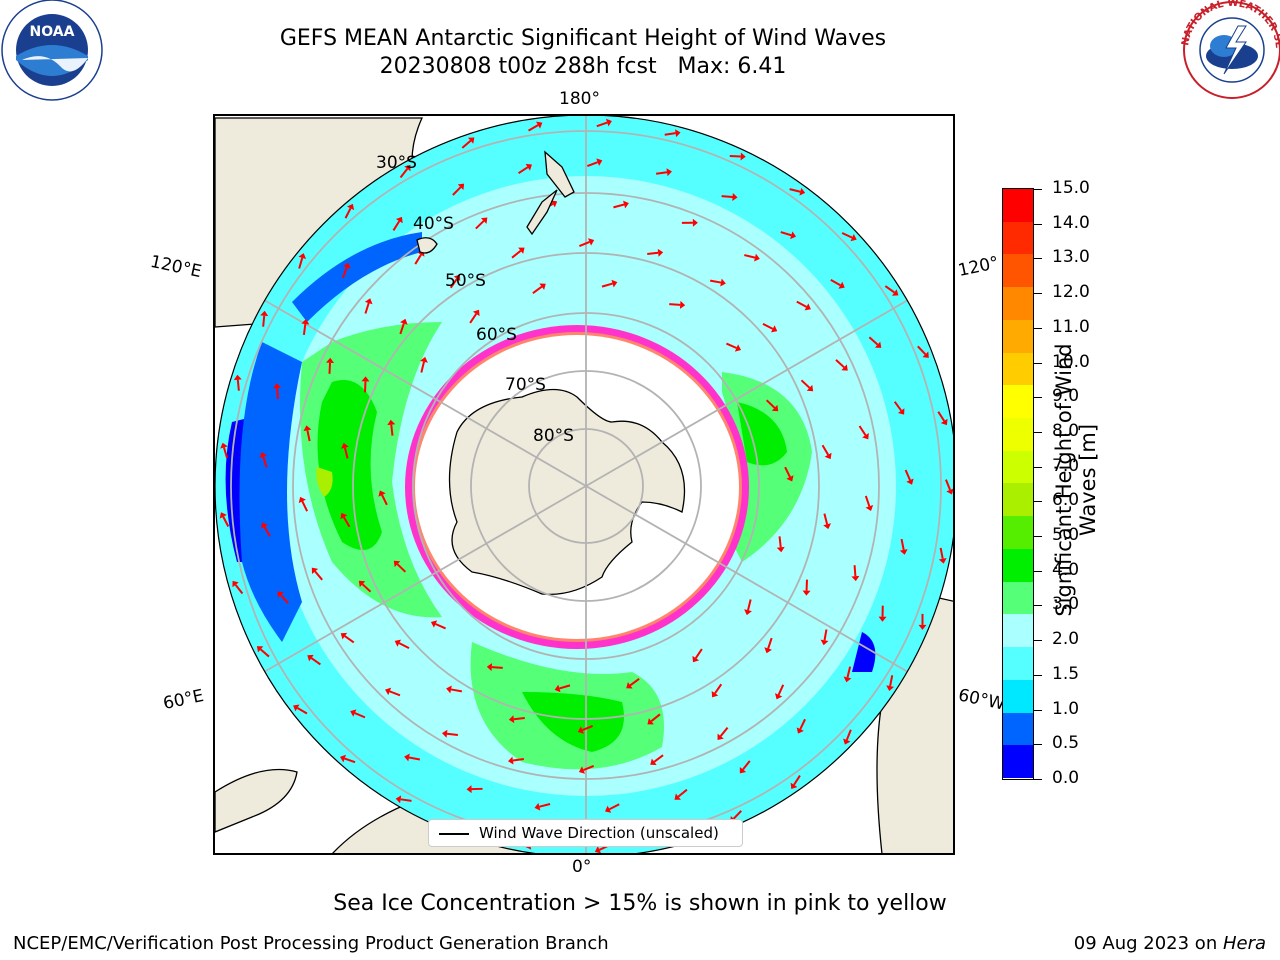 The image size is (1280, 960). What do you see at coordinates (583, 66) in the screenshot?
I see `figure-title-line-2: 20230808 t00z 288h fcst Max: 6.41` at bounding box center [583, 66].